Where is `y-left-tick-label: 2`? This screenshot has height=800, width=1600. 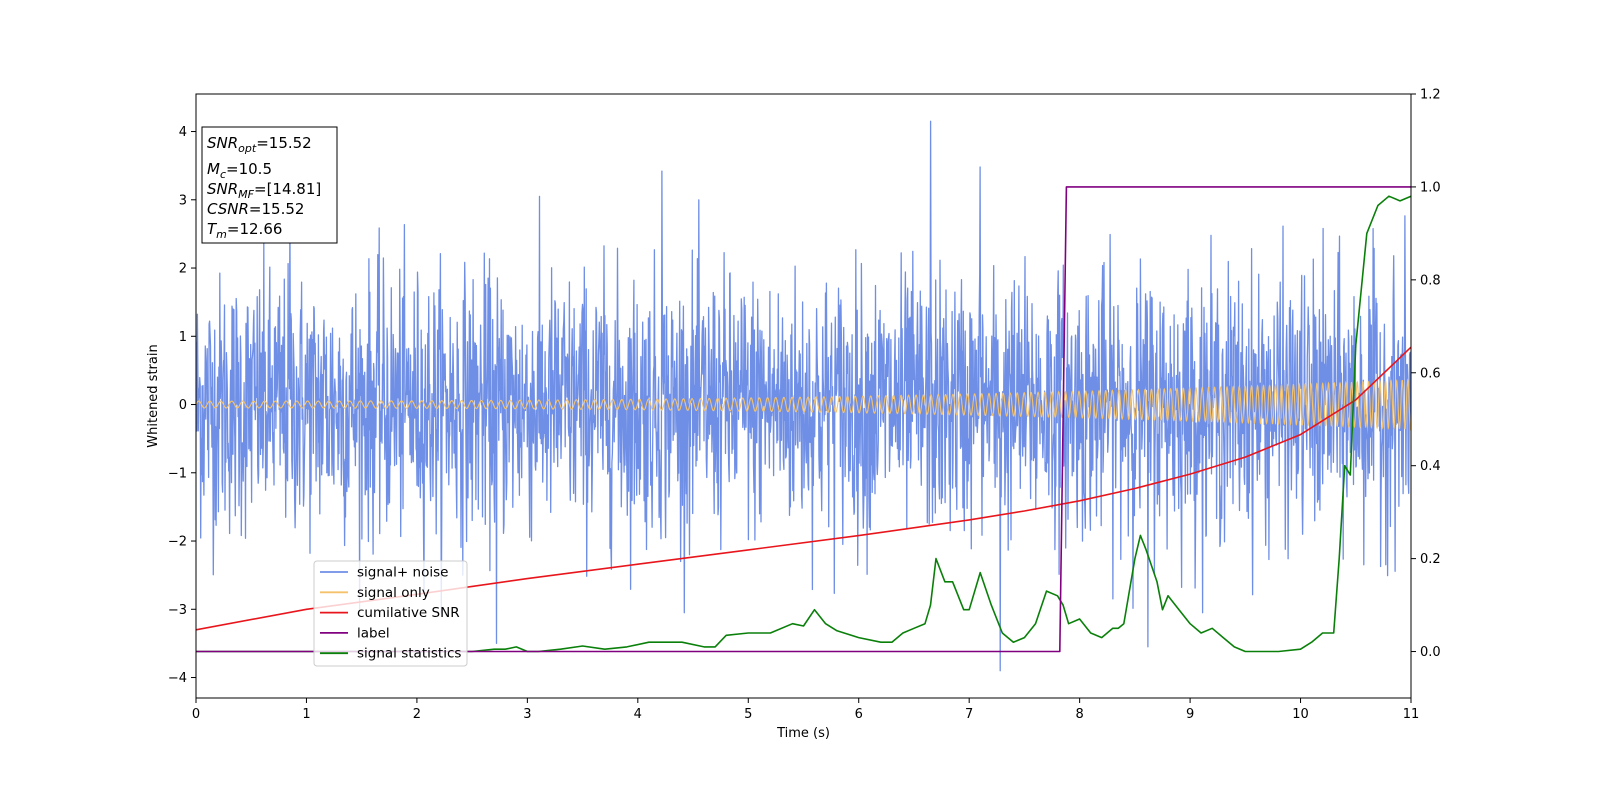
y-left-tick-label: 2 is located at coordinates (183, 269).